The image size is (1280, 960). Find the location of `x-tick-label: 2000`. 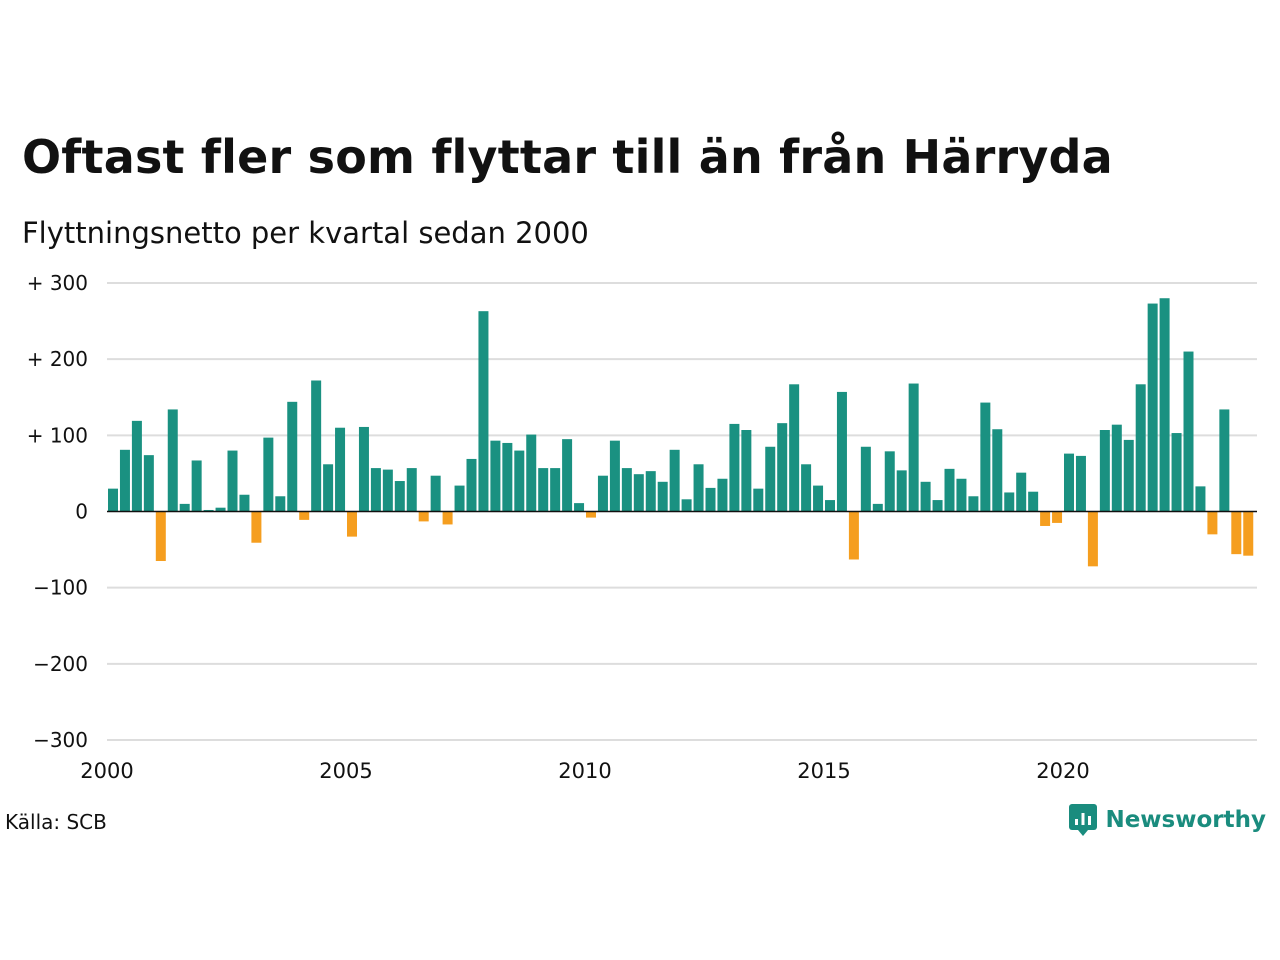

x-tick-label: 2000 is located at coordinates (106, 771).